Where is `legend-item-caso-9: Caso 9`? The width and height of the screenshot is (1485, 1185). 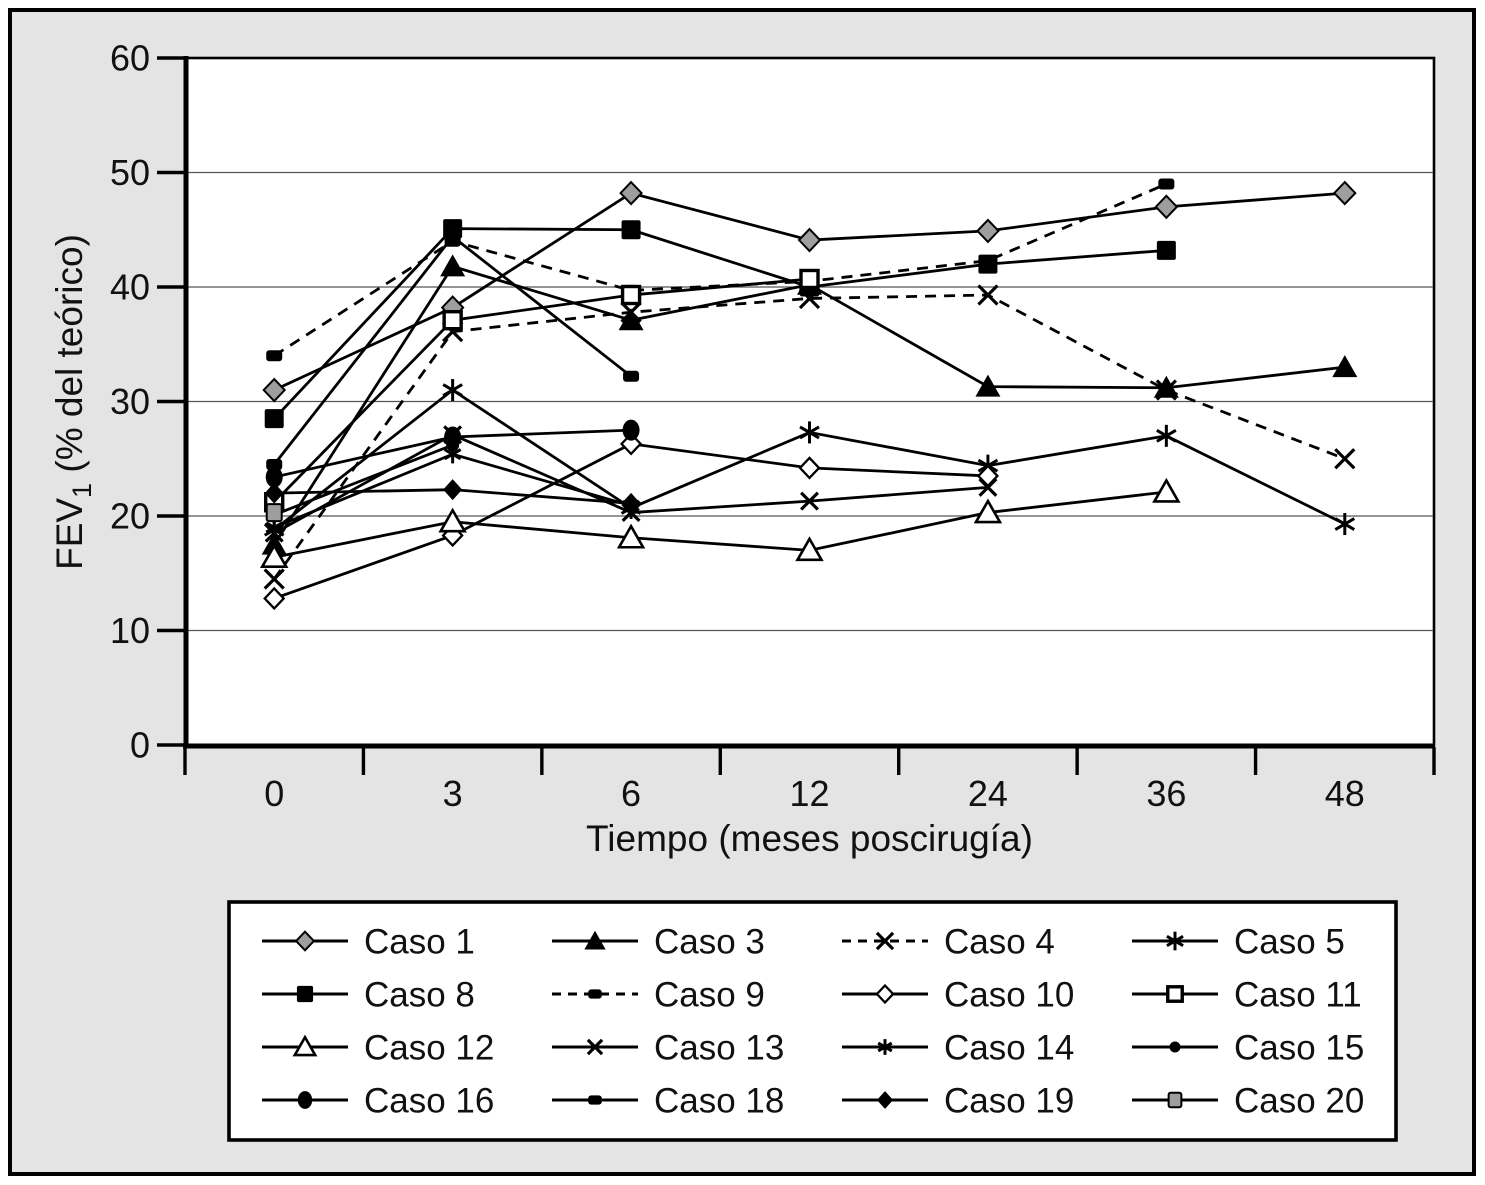
legend-item-caso-9: Caso 9 is located at coordinates (658, 994).